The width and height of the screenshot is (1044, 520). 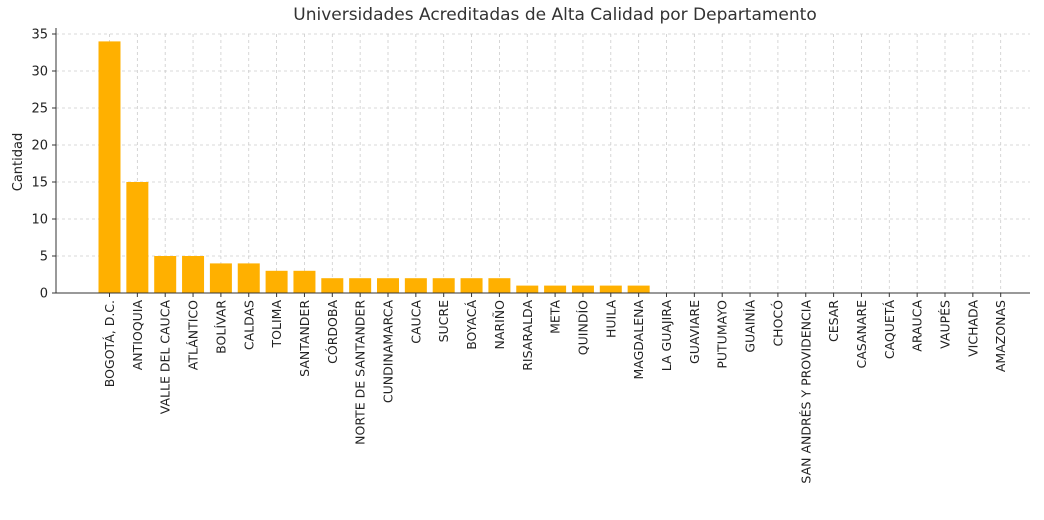 I want to click on x-tick-label: BOYACÁ, so click(x=471, y=325).